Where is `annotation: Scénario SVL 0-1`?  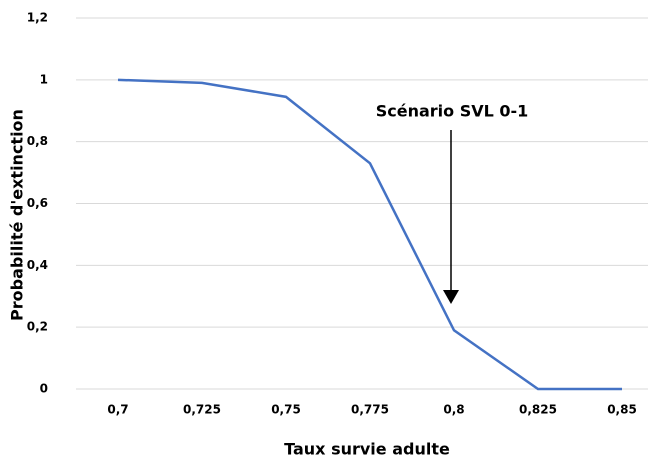
annotation: Scénario SVL 0-1 is located at coordinates (452, 111).